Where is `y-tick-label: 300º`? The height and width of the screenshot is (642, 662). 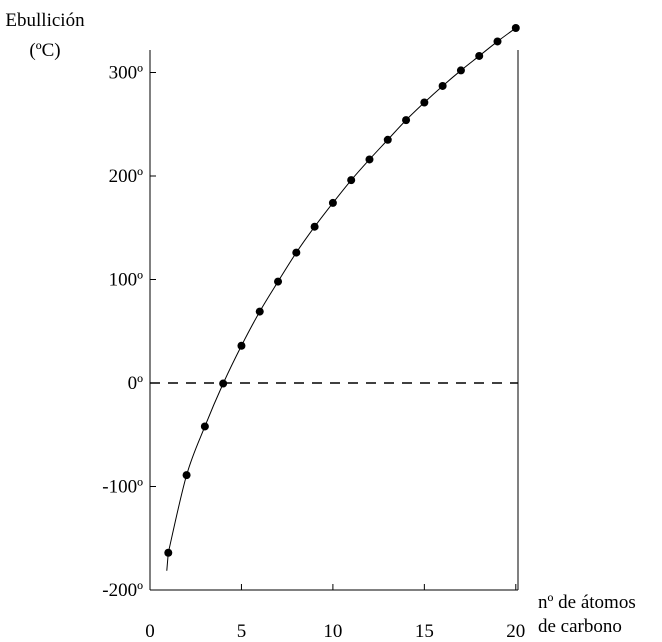
y-tick-label: 300º is located at coordinates (126, 73).